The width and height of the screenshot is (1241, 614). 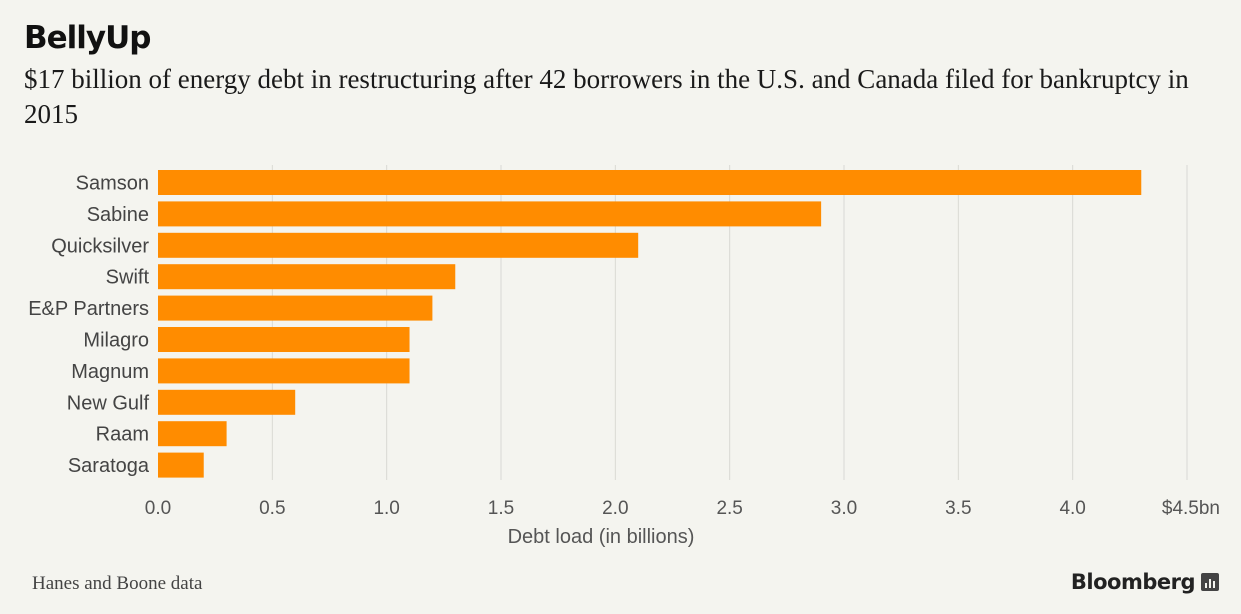 I want to click on x-tick-label: 3.0, so click(x=844, y=508).